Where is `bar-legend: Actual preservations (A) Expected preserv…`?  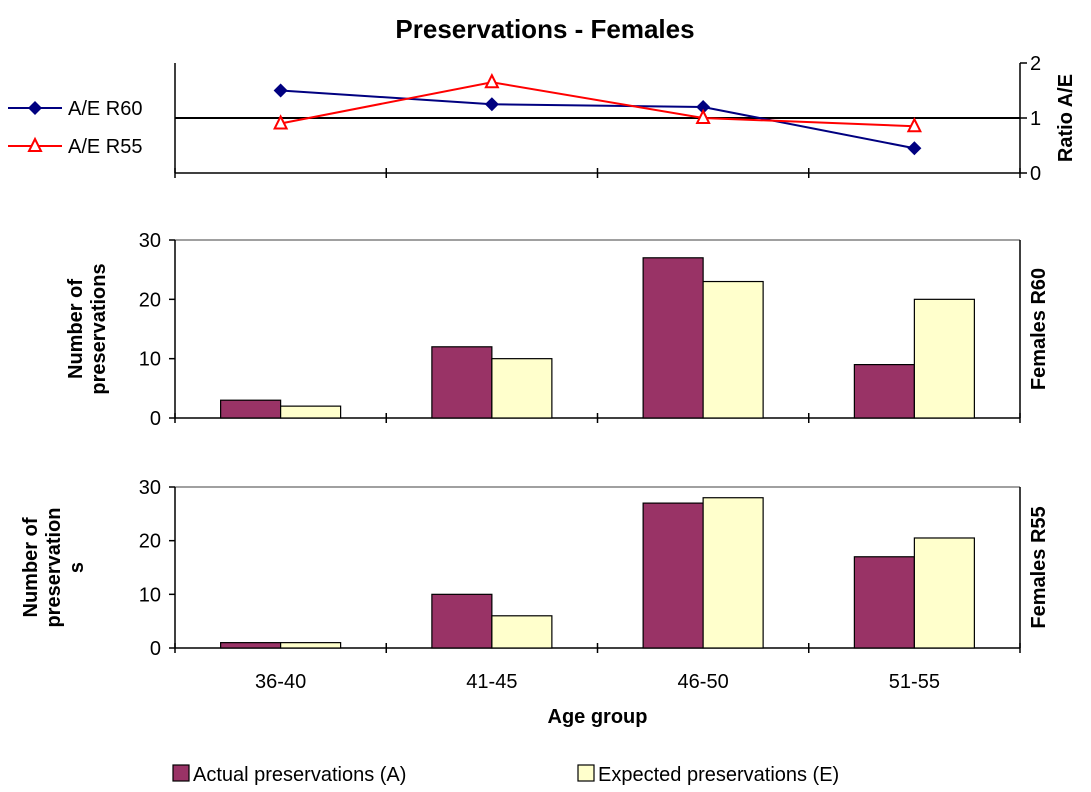 bar-legend: Actual preservations (A) Expected preserv… is located at coordinates (505, 775).